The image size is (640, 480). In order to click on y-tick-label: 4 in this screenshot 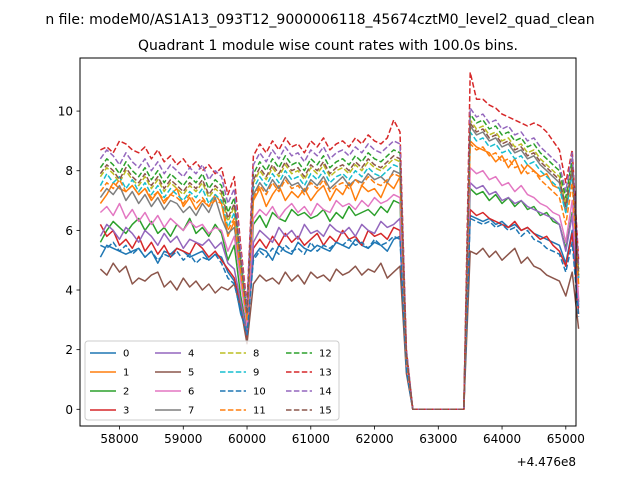, I will do `click(69, 291)`.